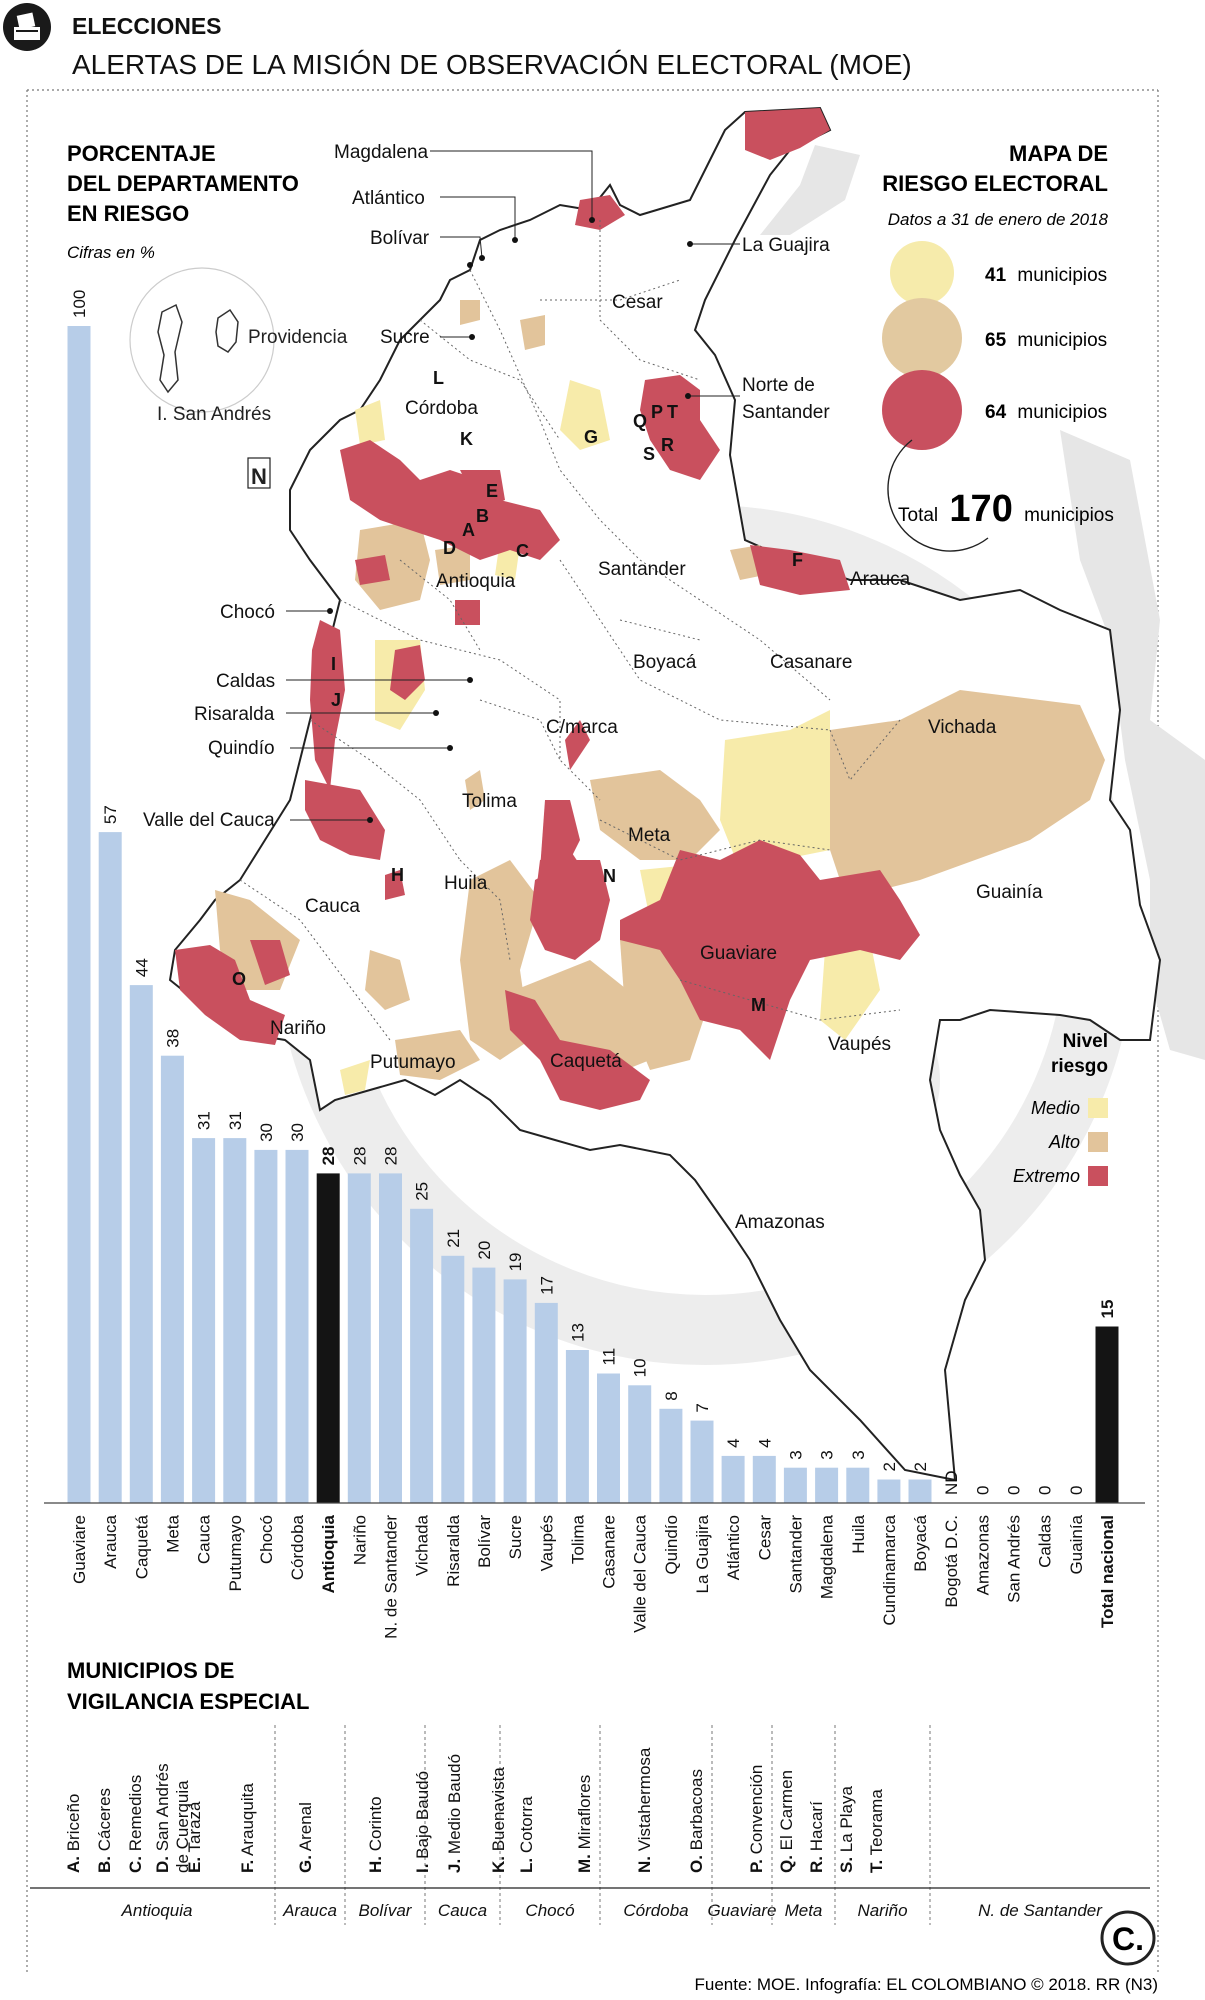 The width and height of the screenshot is (1205, 2000). I want to click on bubble-extremo, so click(922, 410).